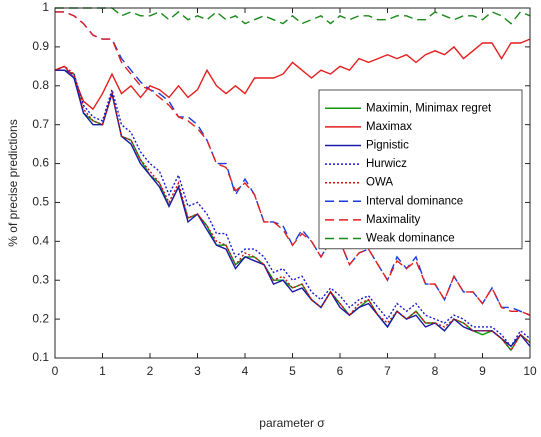 This screenshot has width=541, height=437. Describe the element at coordinates (410, 239) in the screenshot. I see `legend-label: Weak dominance` at that location.